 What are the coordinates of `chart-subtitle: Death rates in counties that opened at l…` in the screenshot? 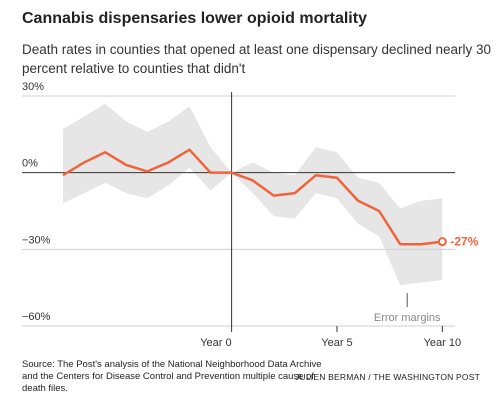 It's located at (257, 59).